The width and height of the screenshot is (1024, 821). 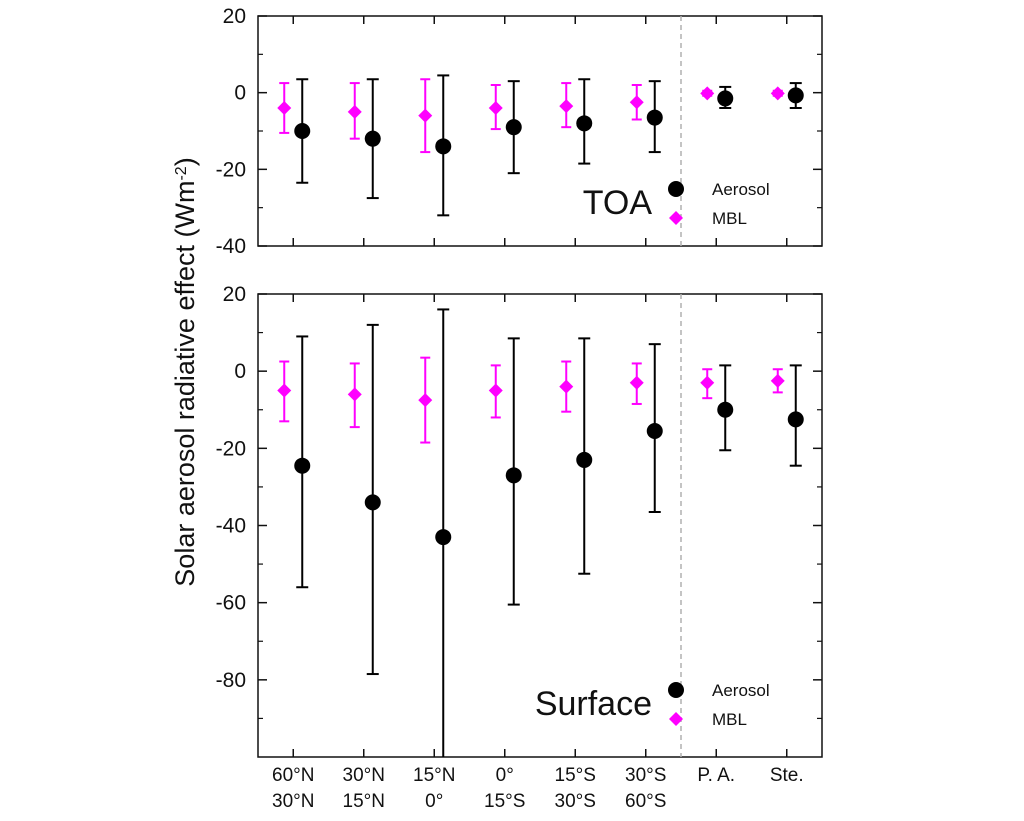 I want to click on x-category-label: 60°N, so click(x=293, y=775).